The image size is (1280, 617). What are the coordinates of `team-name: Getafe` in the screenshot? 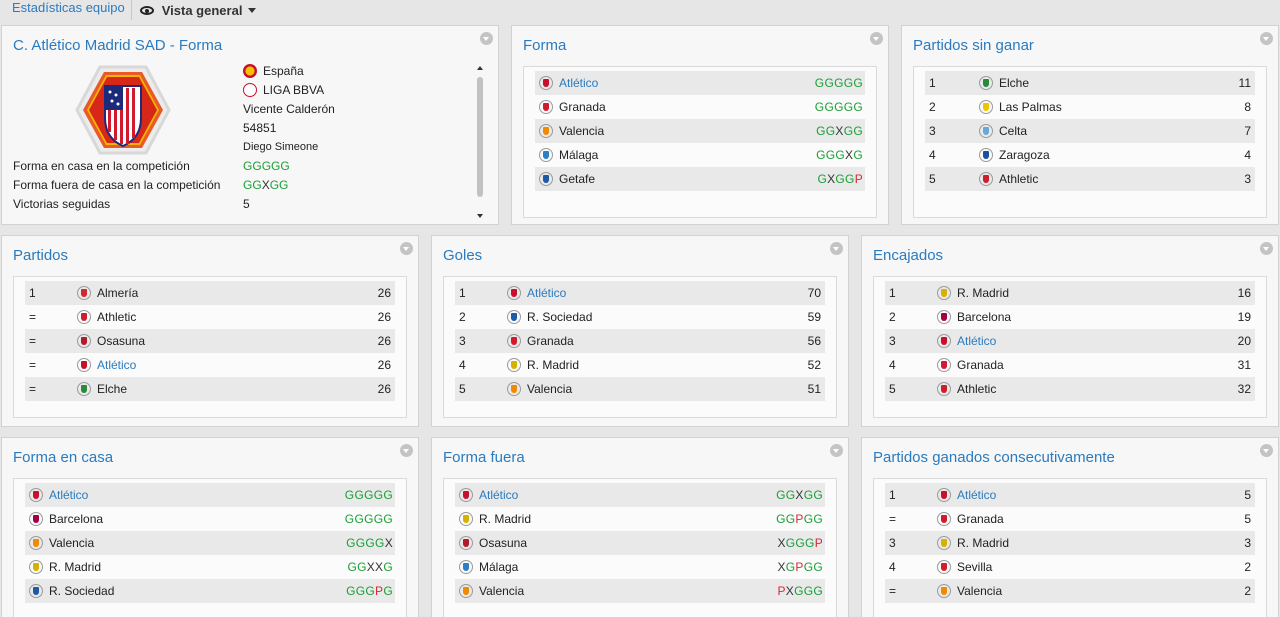 It's located at (577, 179).